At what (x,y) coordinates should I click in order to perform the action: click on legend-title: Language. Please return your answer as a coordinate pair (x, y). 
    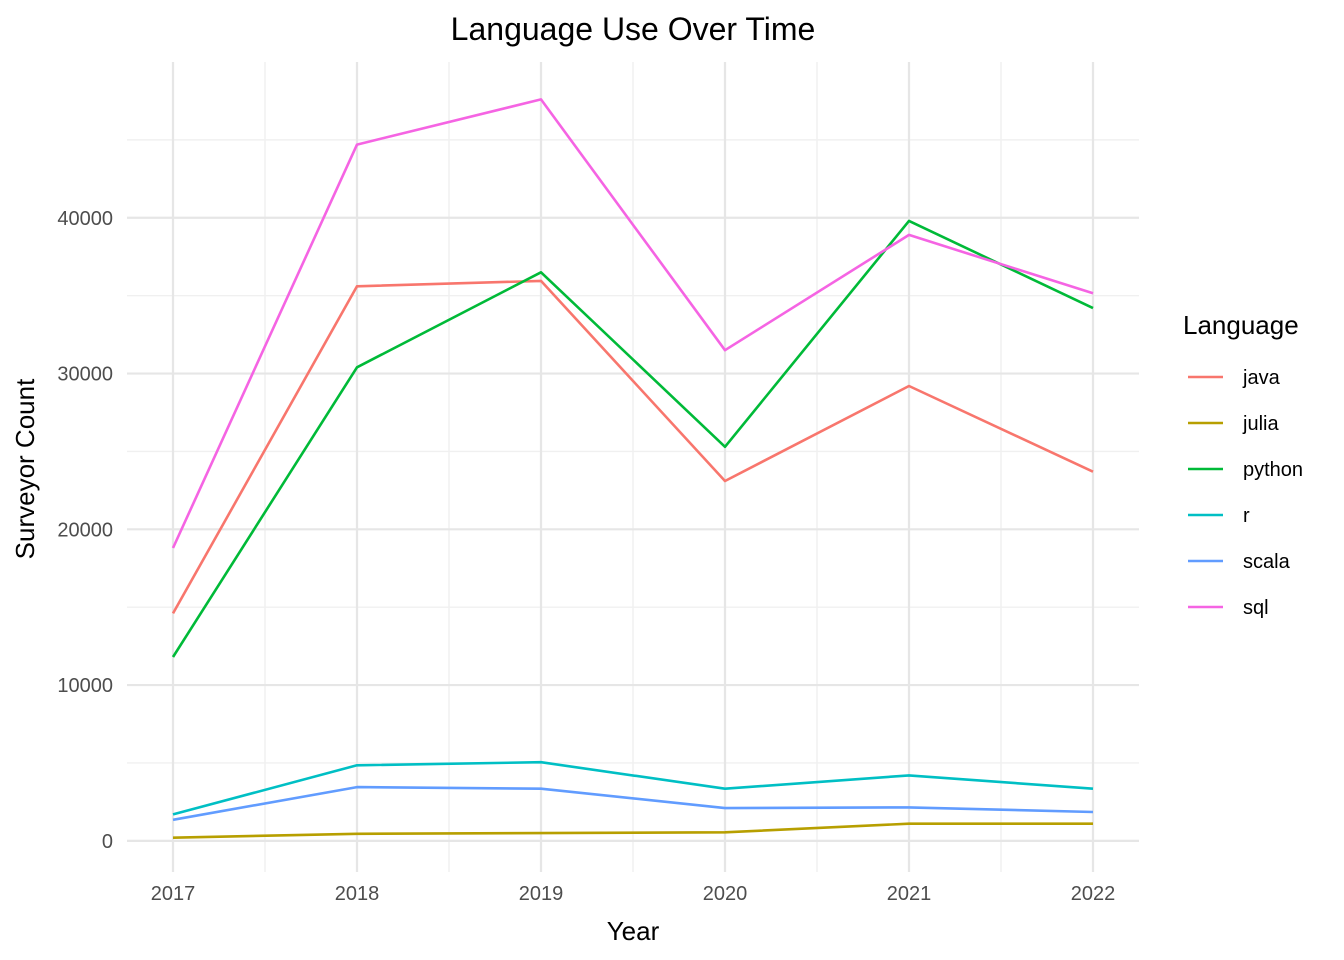
    Looking at the image, I should click on (1241, 325).